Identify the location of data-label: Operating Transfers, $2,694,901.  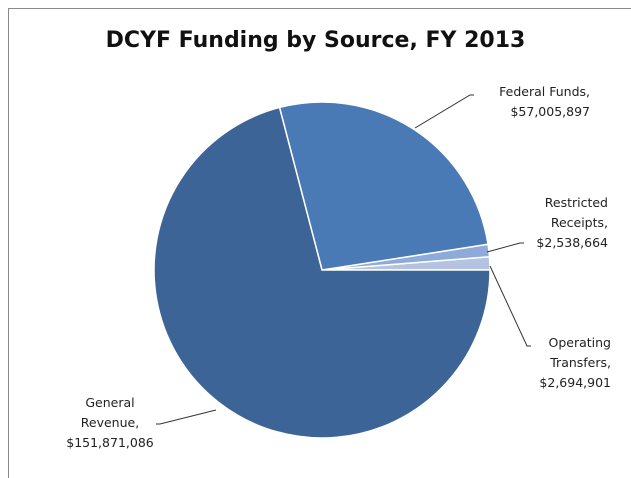
(568, 363).